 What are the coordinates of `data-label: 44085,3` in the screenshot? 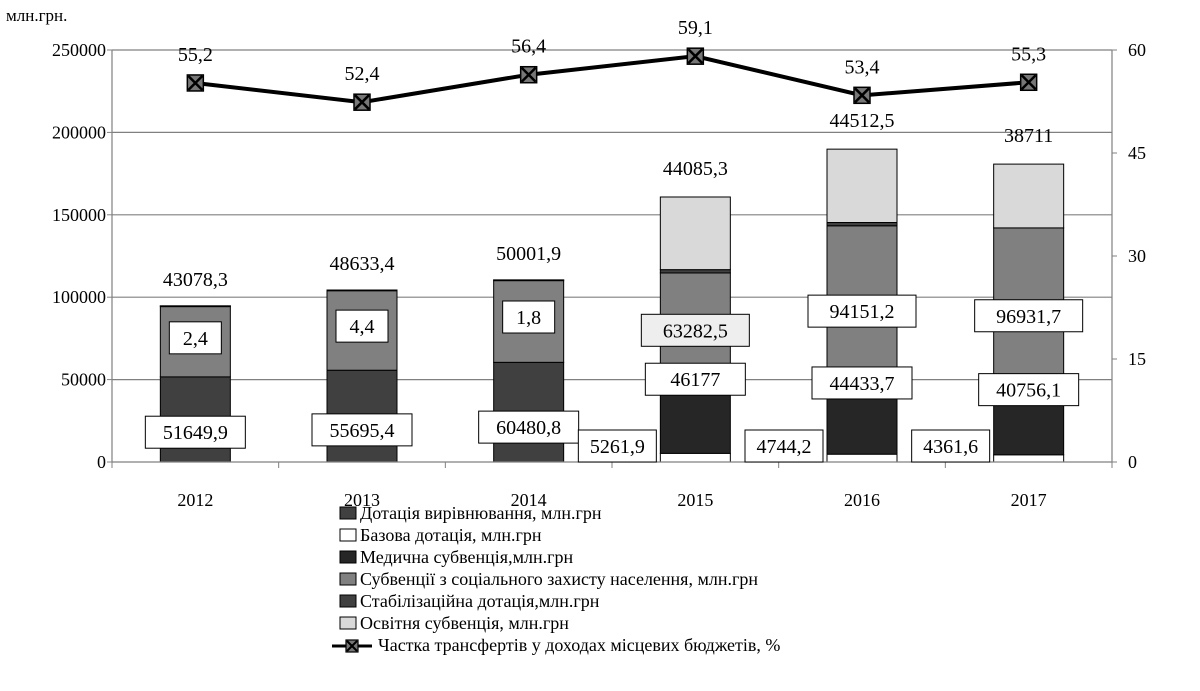 It's located at (695, 169).